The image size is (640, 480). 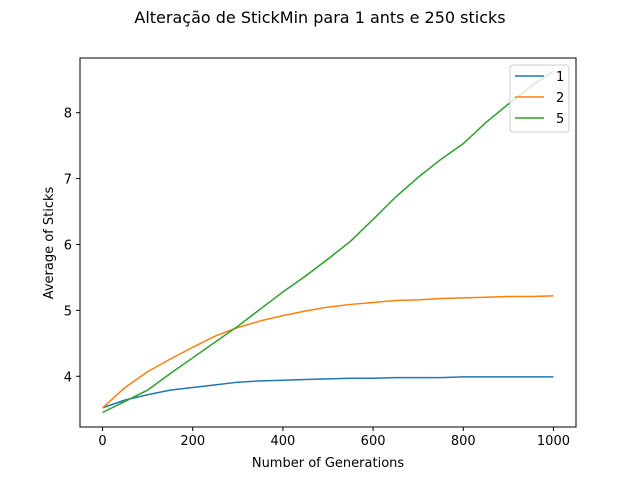 What do you see at coordinates (68, 311) in the screenshot?
I see `y-tick-label: 5` at bounding box center [68, 311].